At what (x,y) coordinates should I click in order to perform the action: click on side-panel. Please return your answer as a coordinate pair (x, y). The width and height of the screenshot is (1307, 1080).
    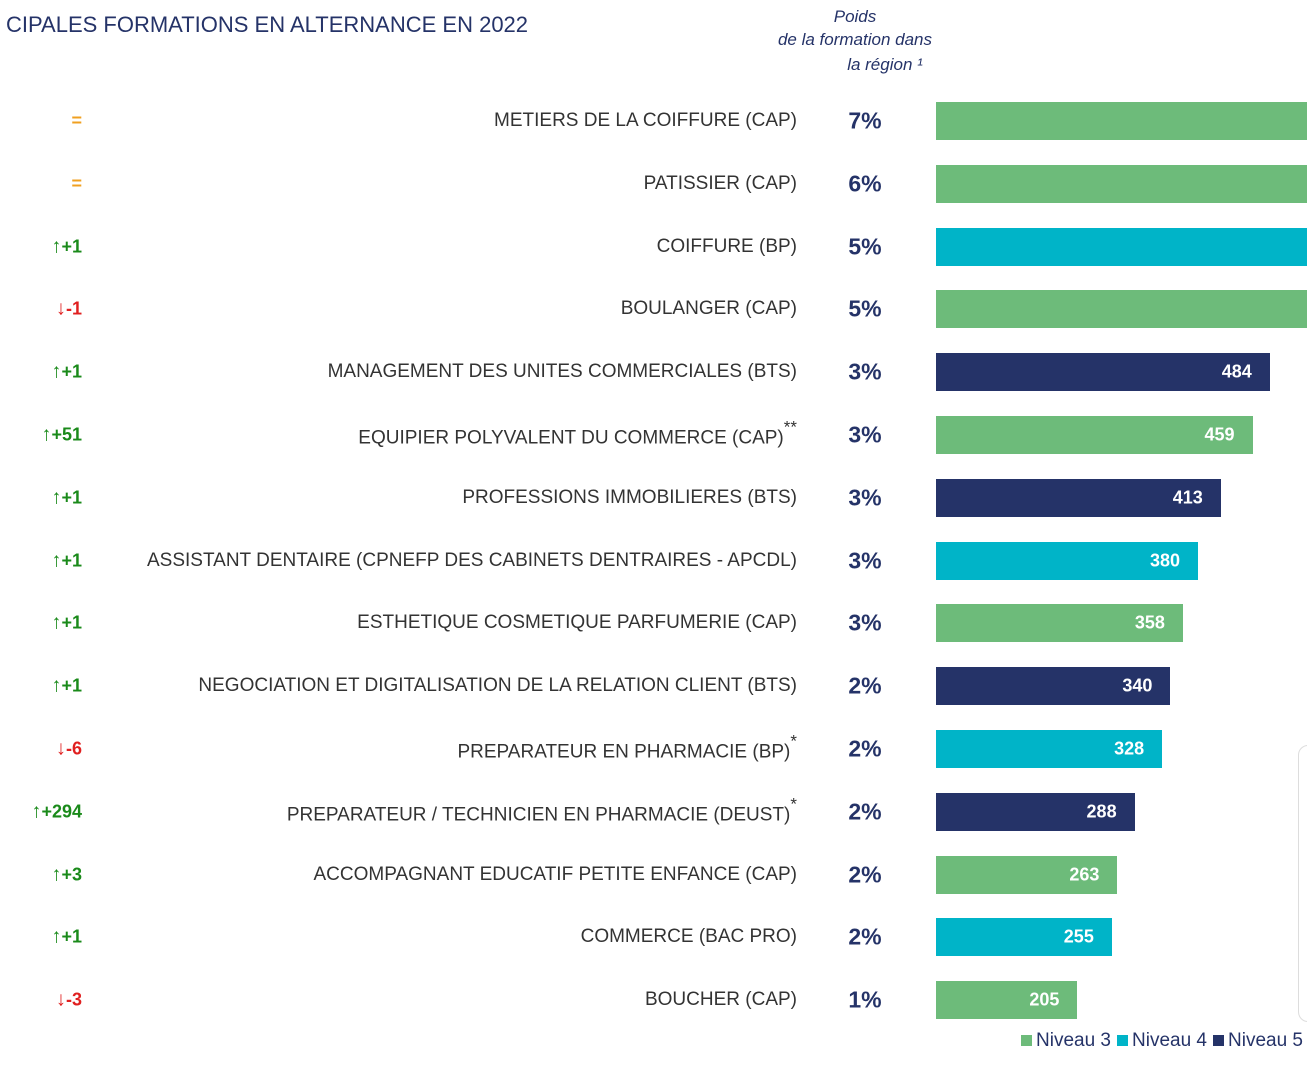
    Looking at the image, I should click on (1302, 883).